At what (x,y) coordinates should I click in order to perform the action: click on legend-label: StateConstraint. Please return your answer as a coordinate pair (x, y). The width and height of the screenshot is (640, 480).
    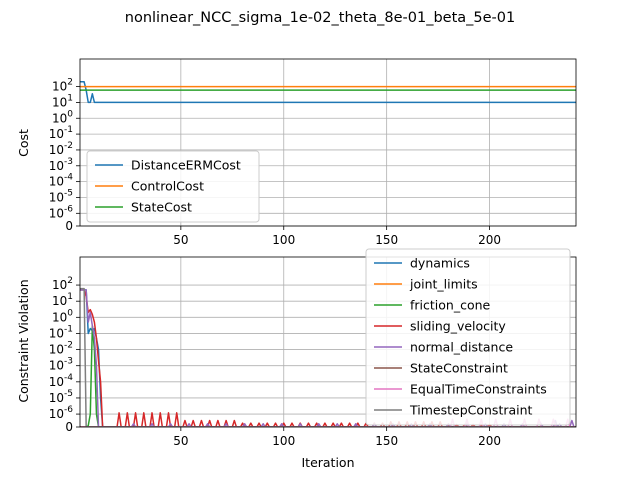
    Looking at the image, I should click on (459, 368).